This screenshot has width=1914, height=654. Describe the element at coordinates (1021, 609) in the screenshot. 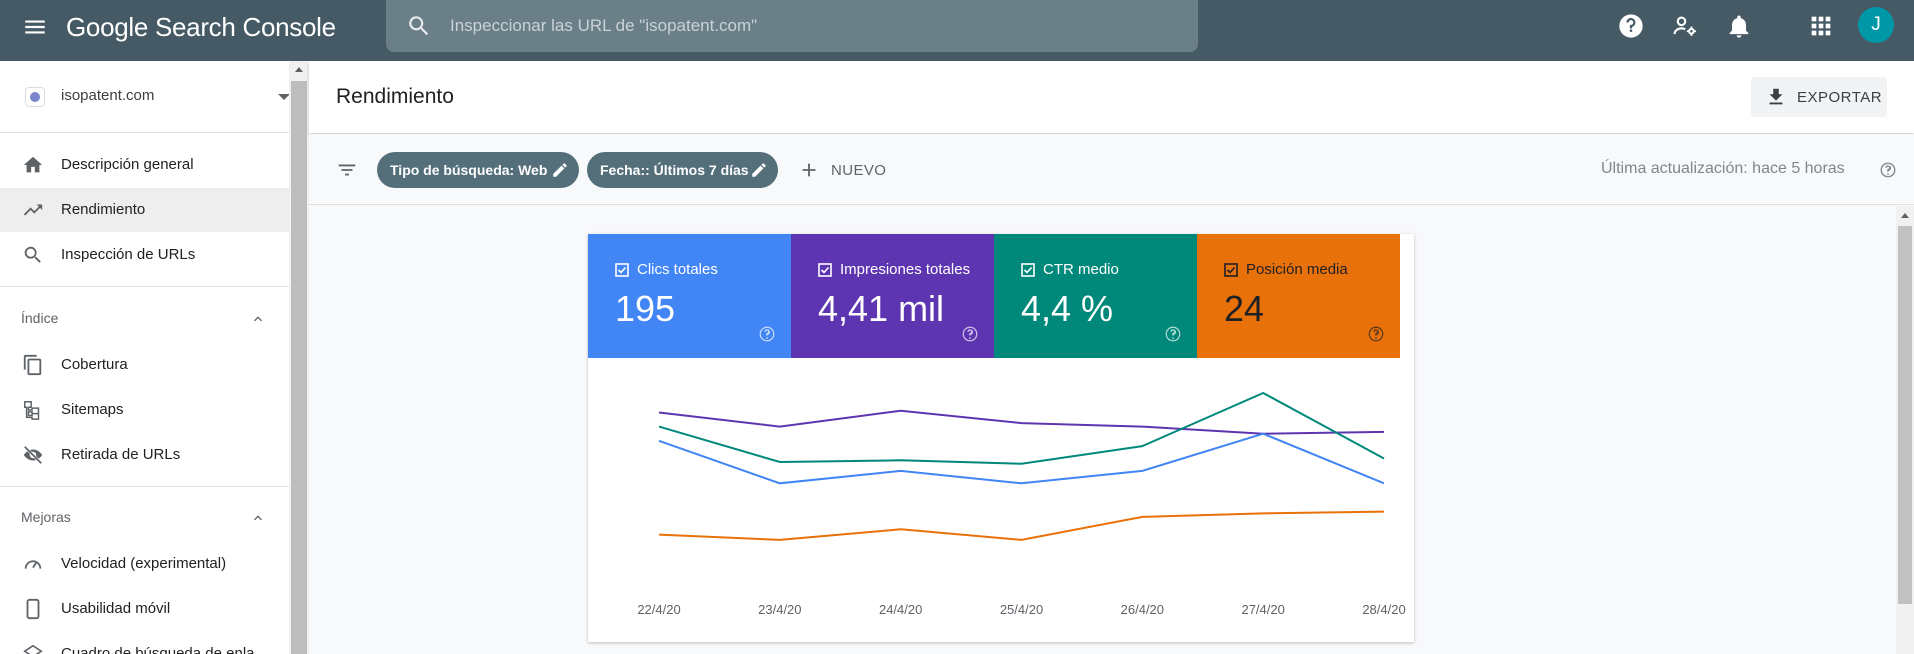

I see `x-tick-label: 25/4/20` at that location.